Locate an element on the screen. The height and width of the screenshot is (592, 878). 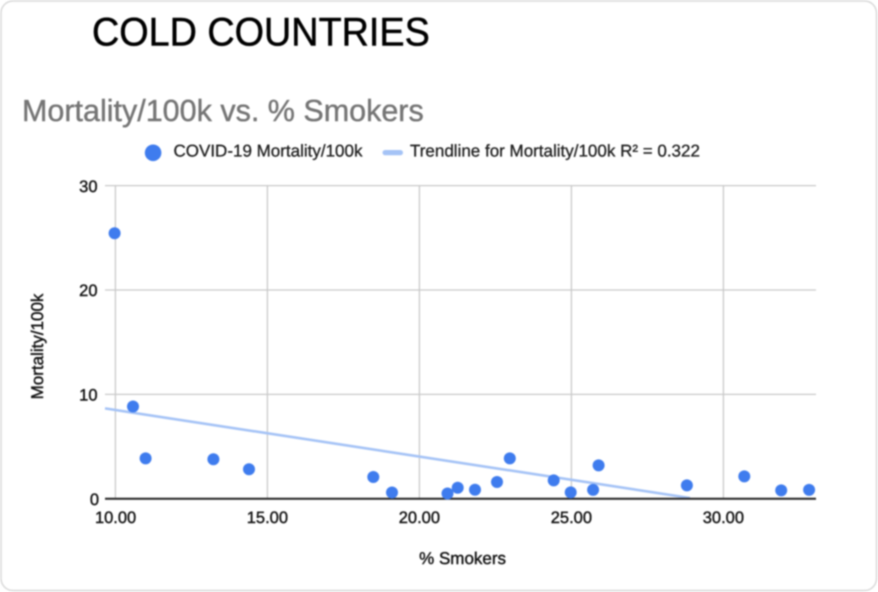
svg-text: 10 is located at coordinates (88, 396).